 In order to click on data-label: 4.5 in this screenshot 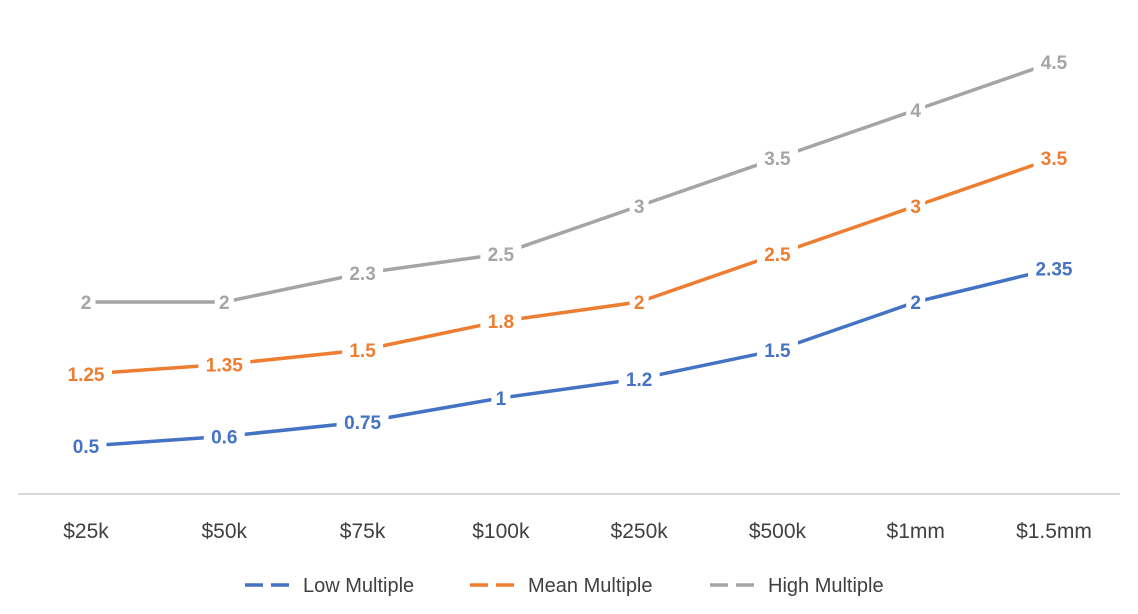, I will do `click(1054, 63)`.